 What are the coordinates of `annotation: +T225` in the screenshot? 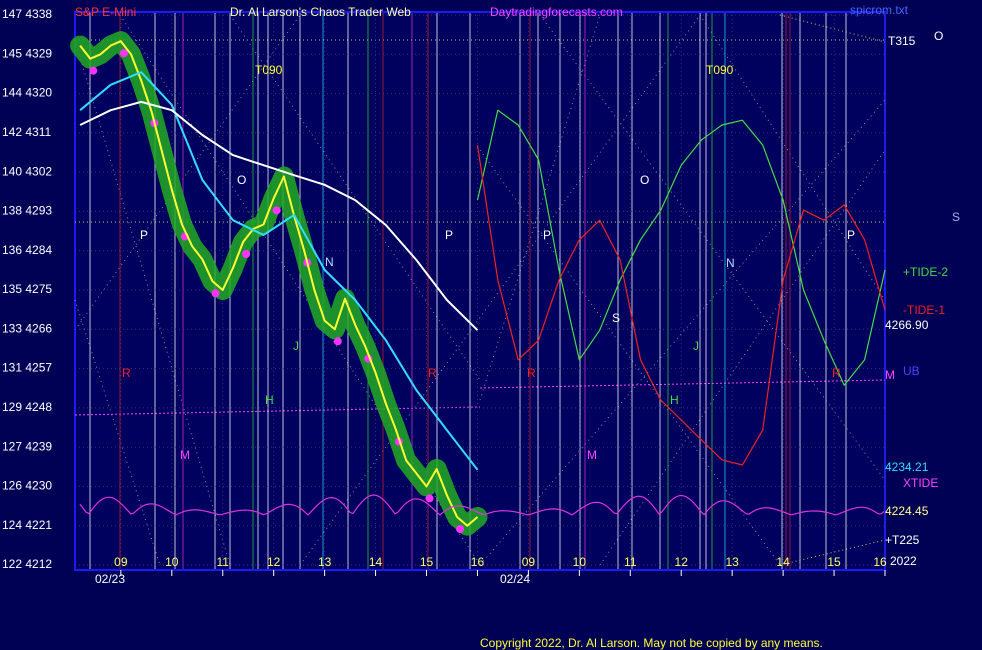 It's located at (902, 540).